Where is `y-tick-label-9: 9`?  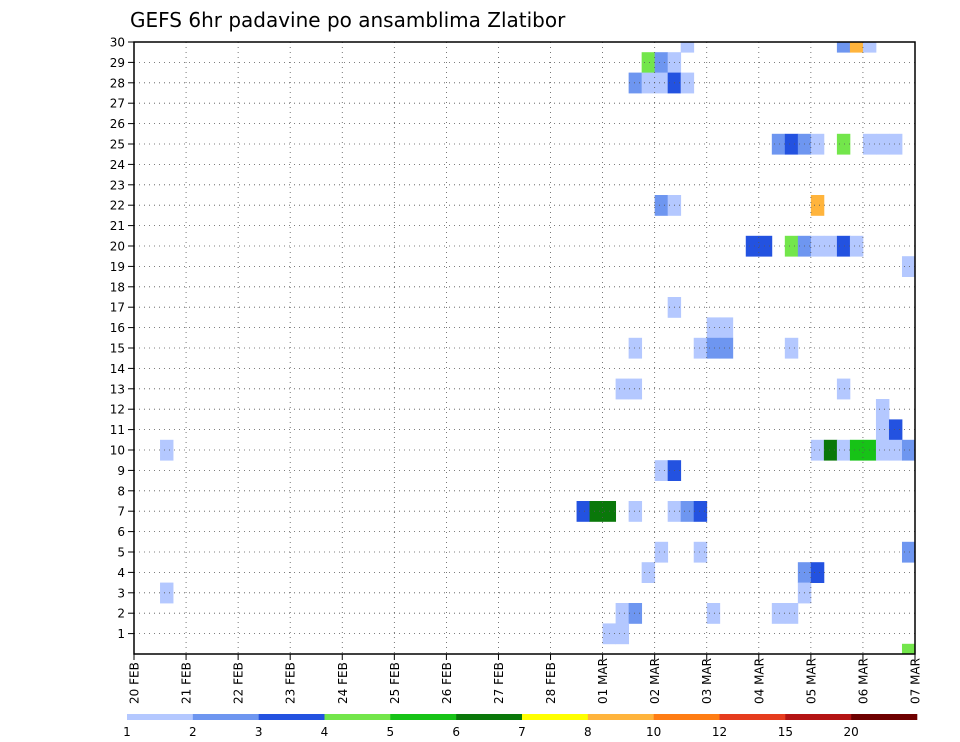 y-tick-label-9: 9 is located at coordinates (121, 471).